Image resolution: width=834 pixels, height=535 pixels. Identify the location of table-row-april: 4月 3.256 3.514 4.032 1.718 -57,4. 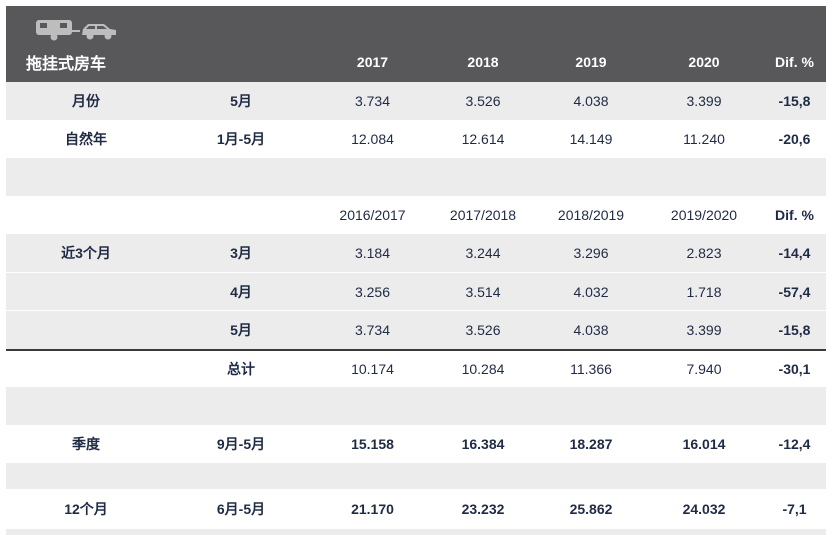
(416, 291).